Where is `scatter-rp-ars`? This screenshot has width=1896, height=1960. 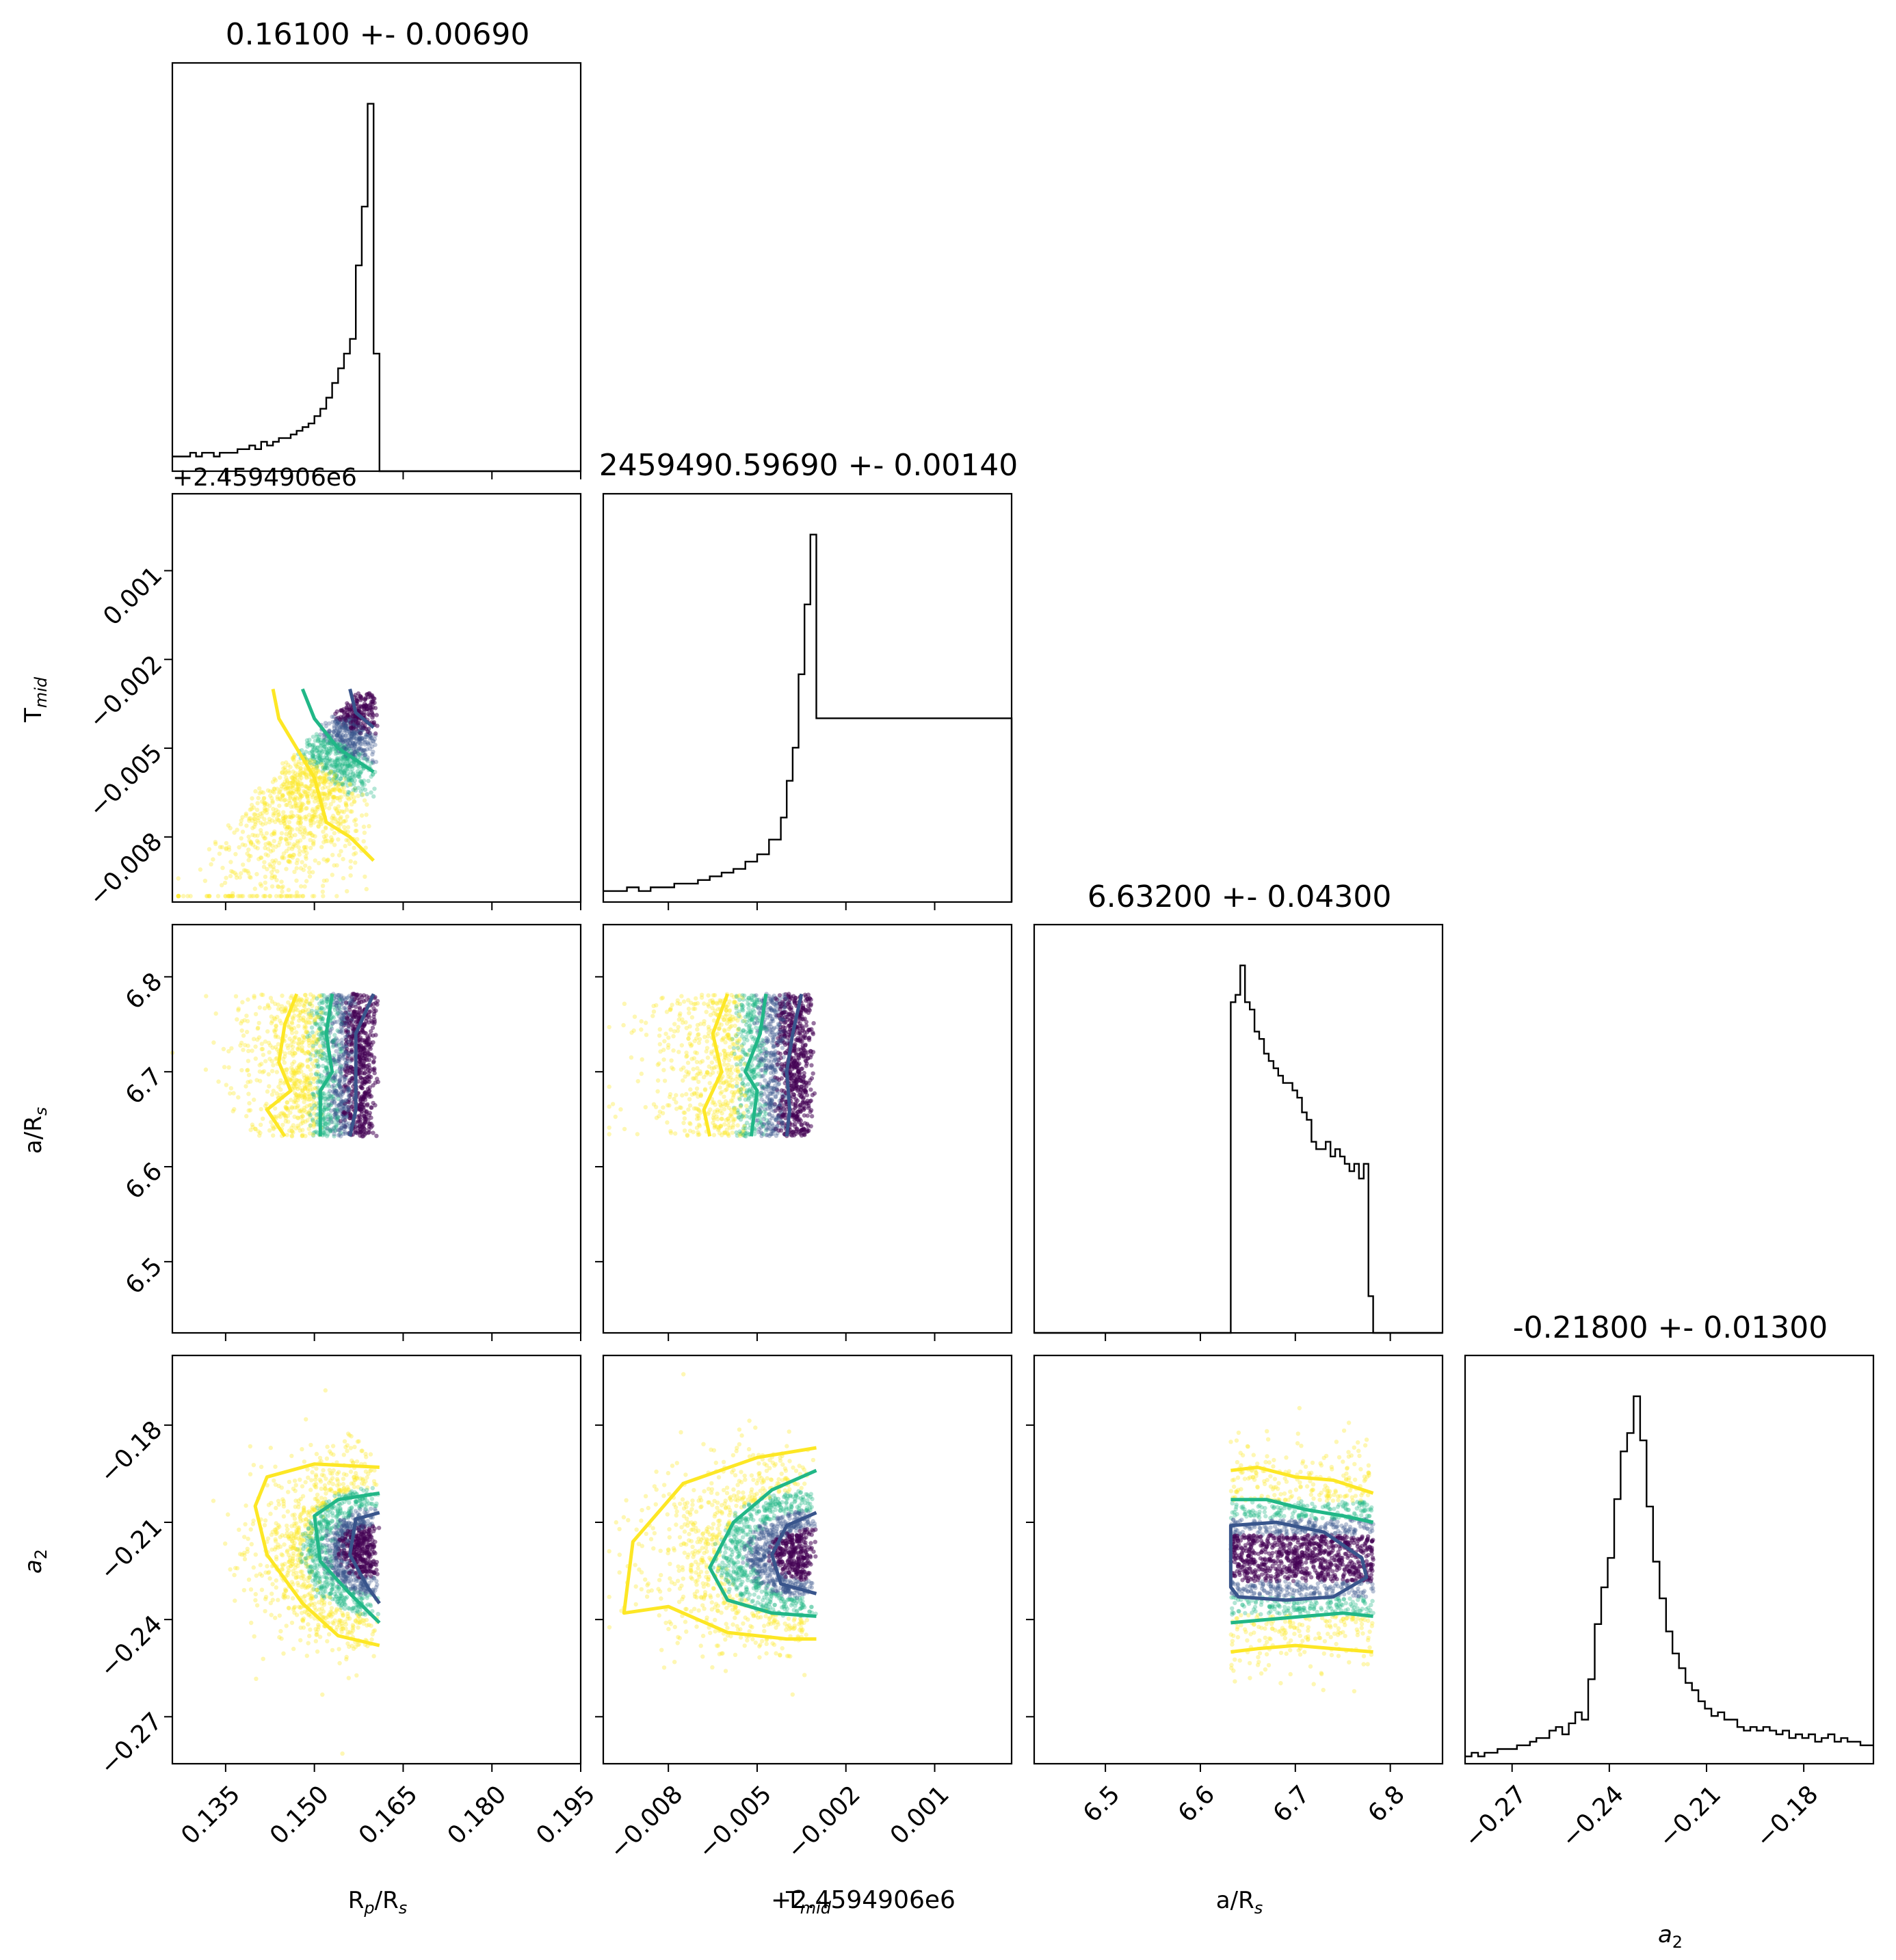 scatter-rp-ars is located at coordinates (275, 1065).